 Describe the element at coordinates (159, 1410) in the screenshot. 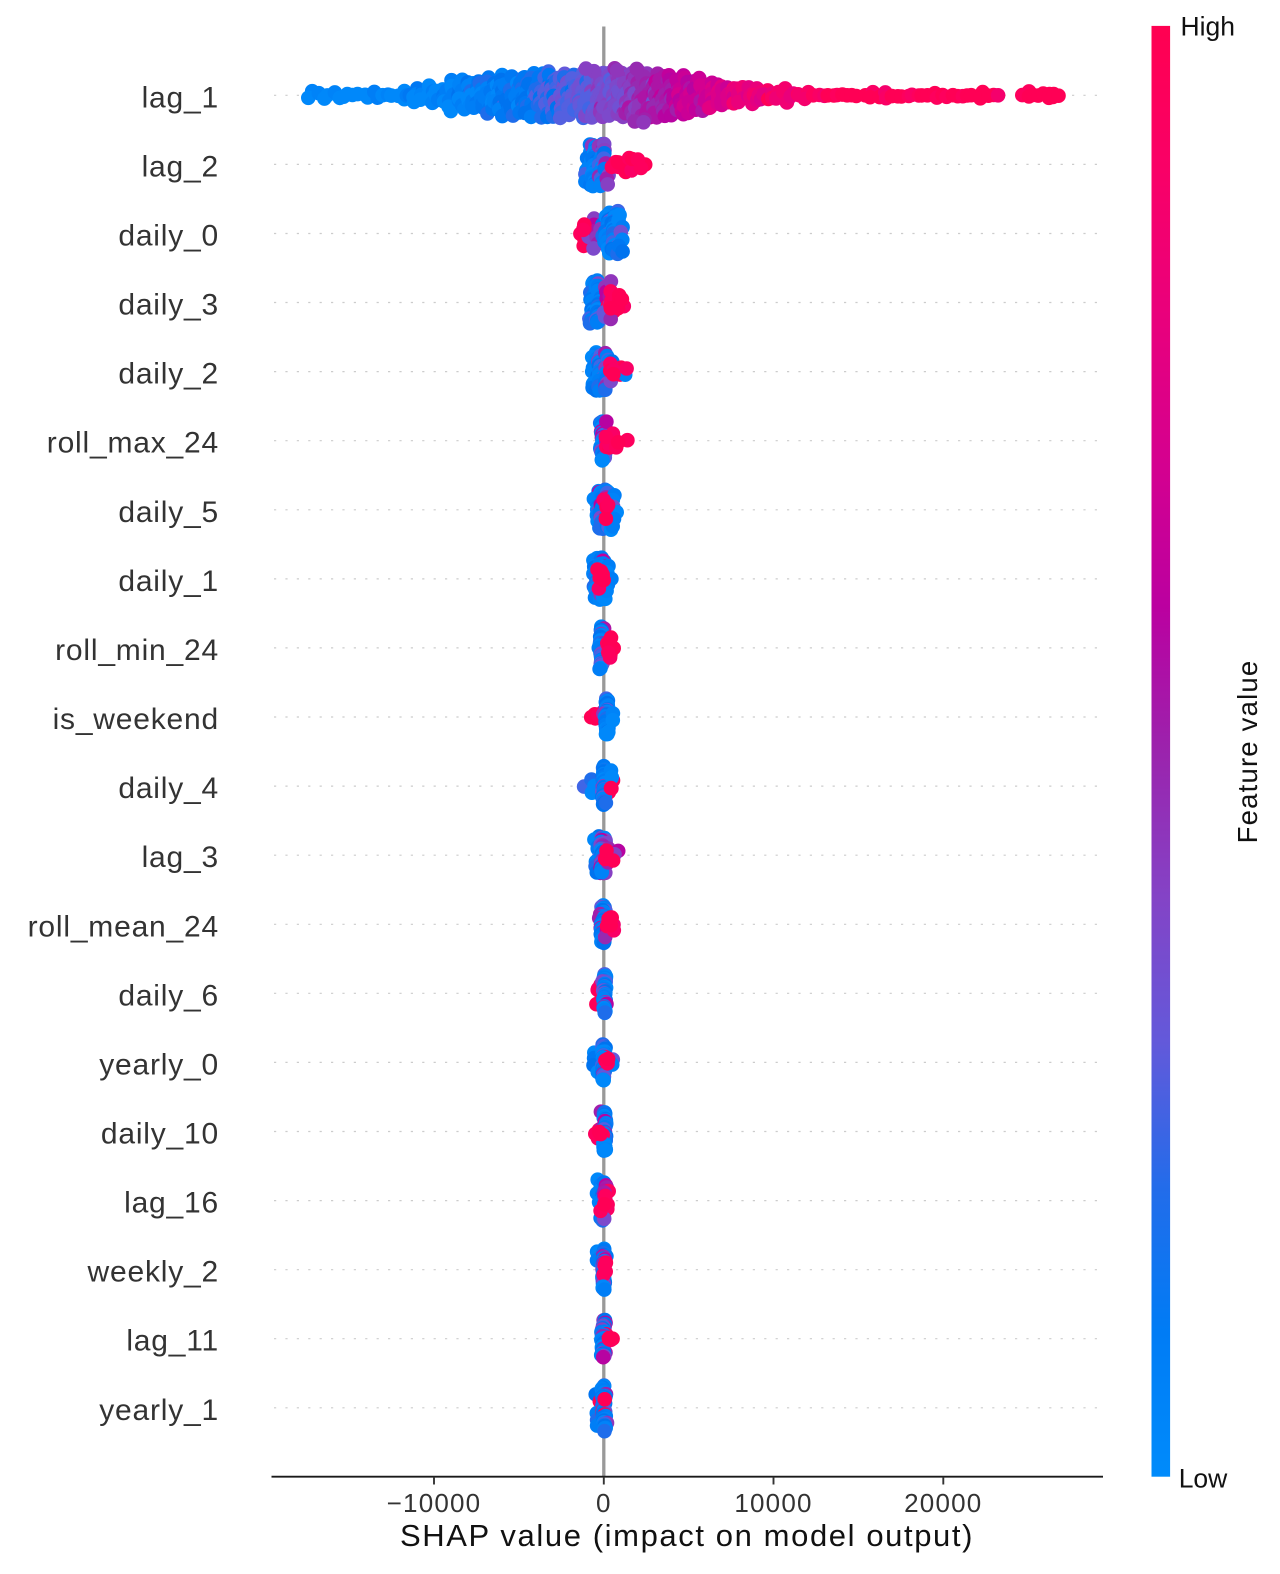

I see `svg-text: yearly_1` at that location.